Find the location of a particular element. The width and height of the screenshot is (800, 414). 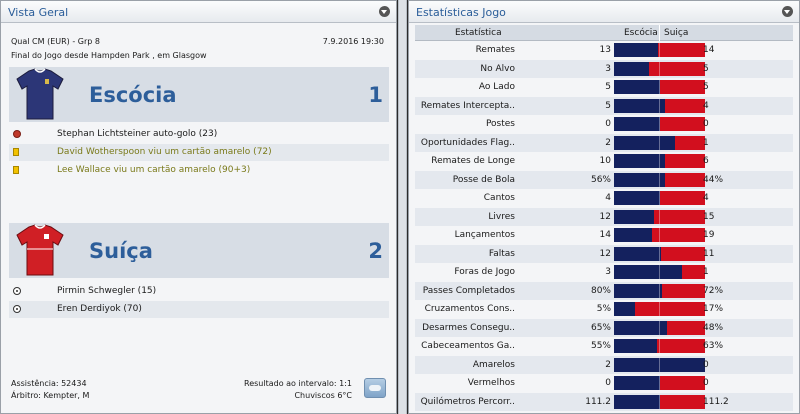

stat-row: Remates Intercepta.. 5 4 is located at coordinates (604, 105).